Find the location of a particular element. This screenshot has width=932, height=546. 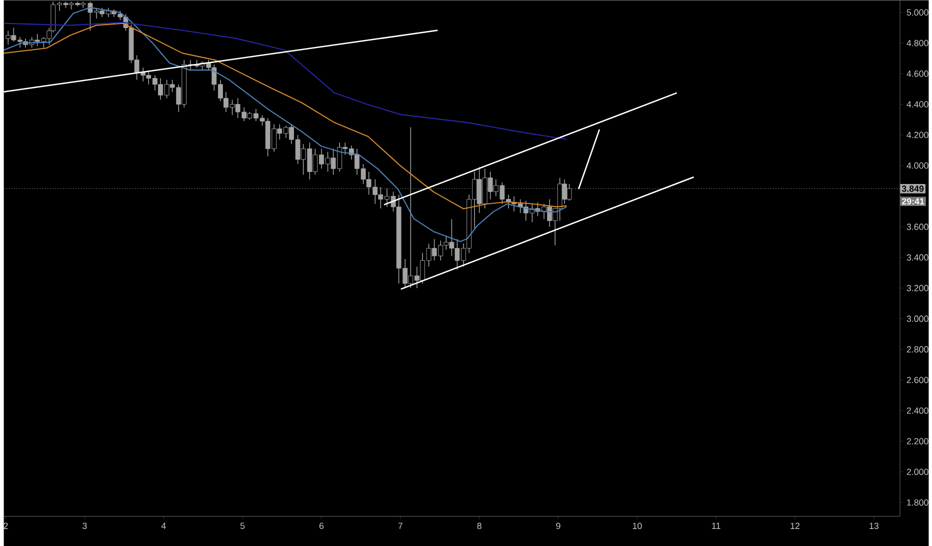

x-tick-label: 12 is located at coordinates (795, 525).